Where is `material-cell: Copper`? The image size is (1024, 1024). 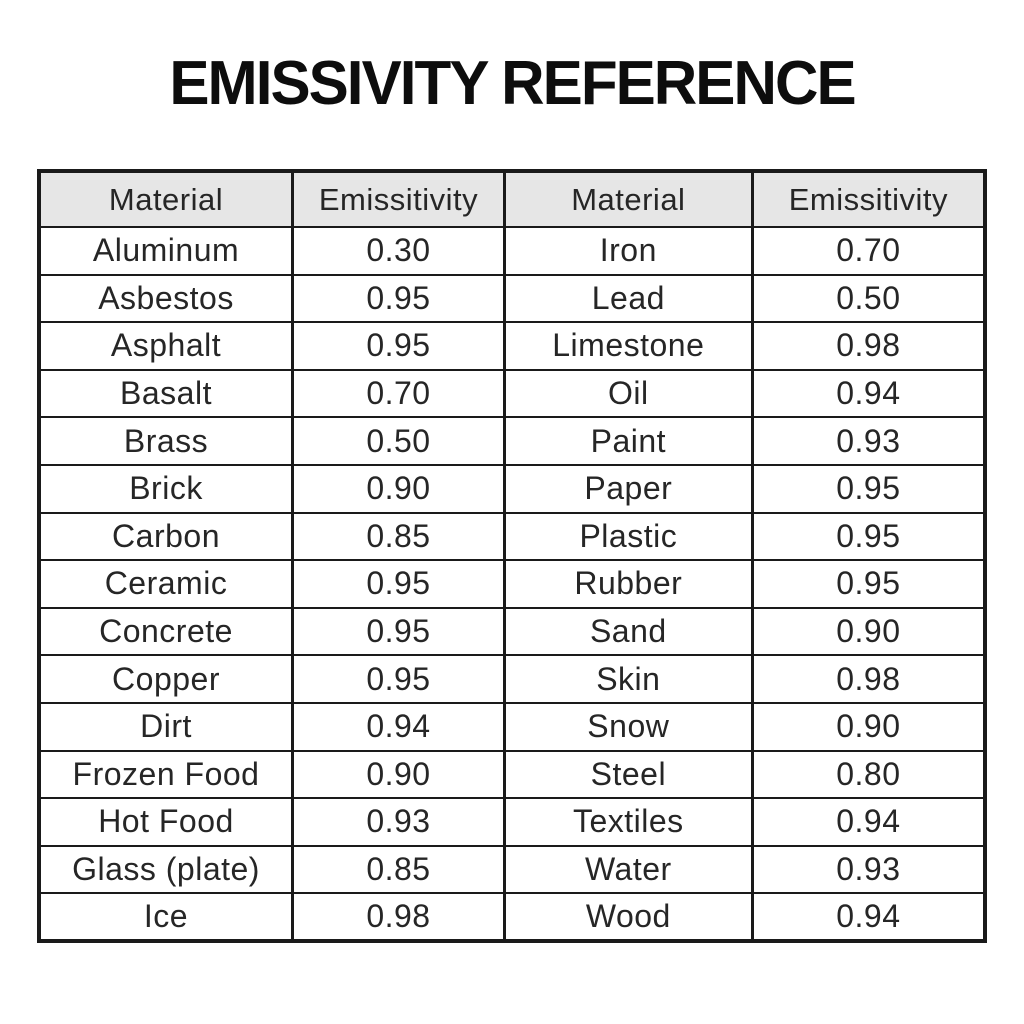
material-cell: Copper is located at coordinates (166, 679).